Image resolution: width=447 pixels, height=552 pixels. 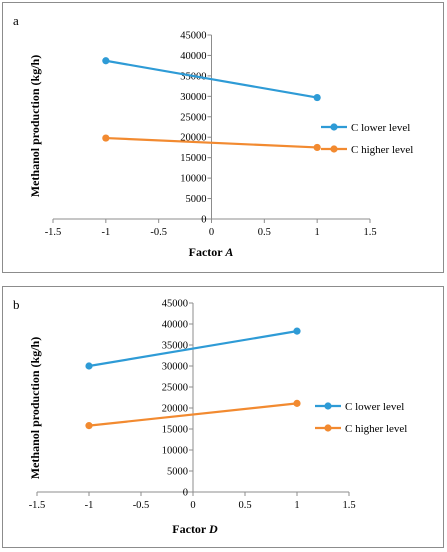 I want to click on y-tick-label-b: 20000, so click(x=175, y=409).